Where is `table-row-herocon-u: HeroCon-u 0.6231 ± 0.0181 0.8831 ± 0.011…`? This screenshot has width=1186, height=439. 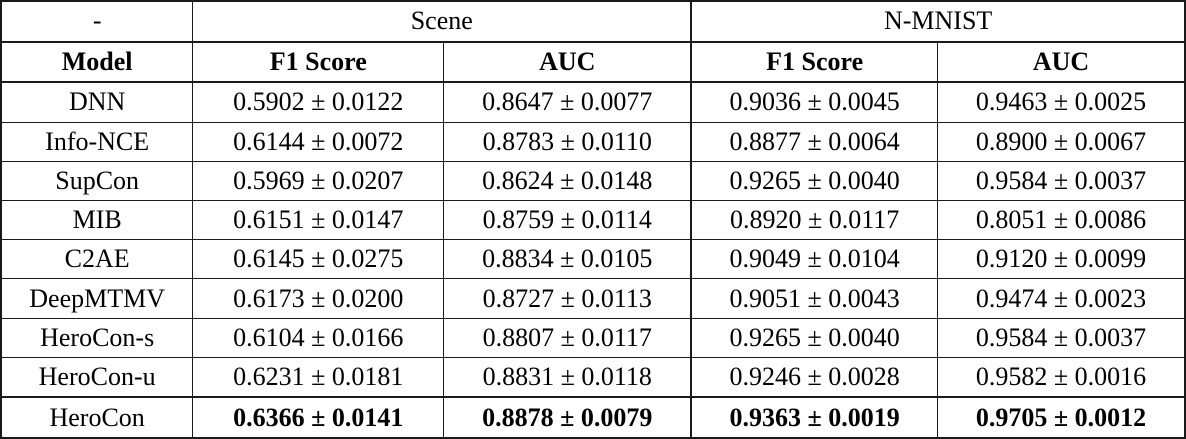 table-row-herocon-u: HeroCon-u 0.6231 ± 0.0181 0.8831 ± 0.011… is located at coordinates (593, 377).